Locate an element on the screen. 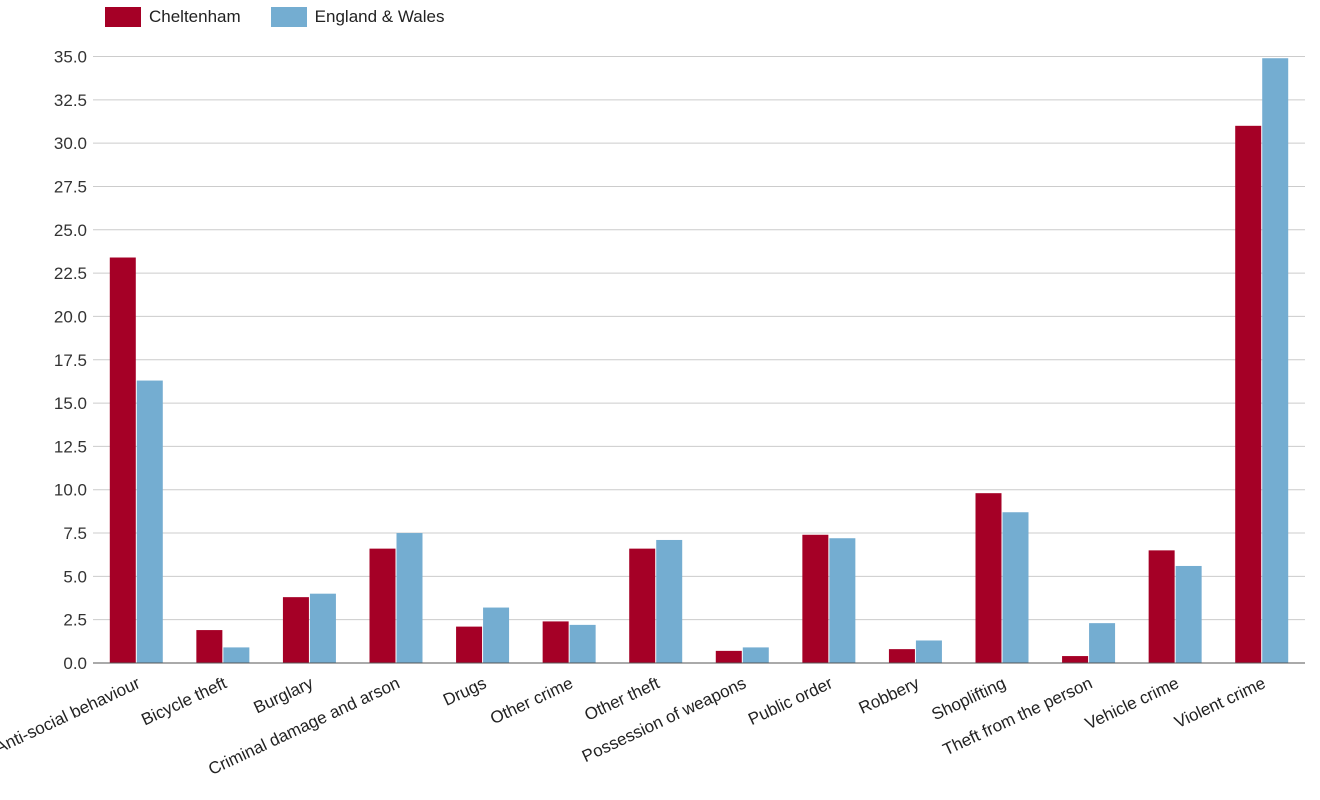 This screenshot has height=800, width=1320. y-tick-label: 27.5 is located at coordinates (70, 186).